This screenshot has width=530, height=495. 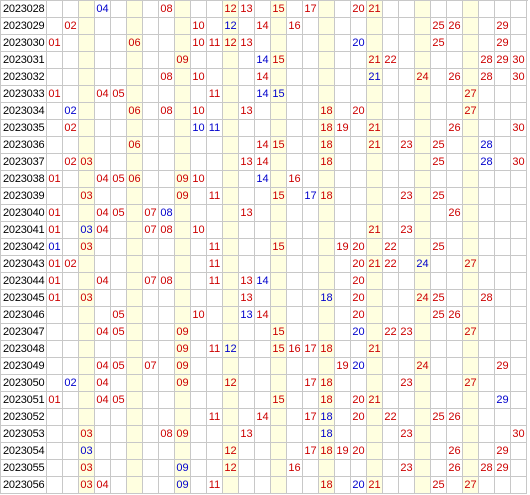 I want to click on blue-number-cell: 14, so click(x=263, y=179).